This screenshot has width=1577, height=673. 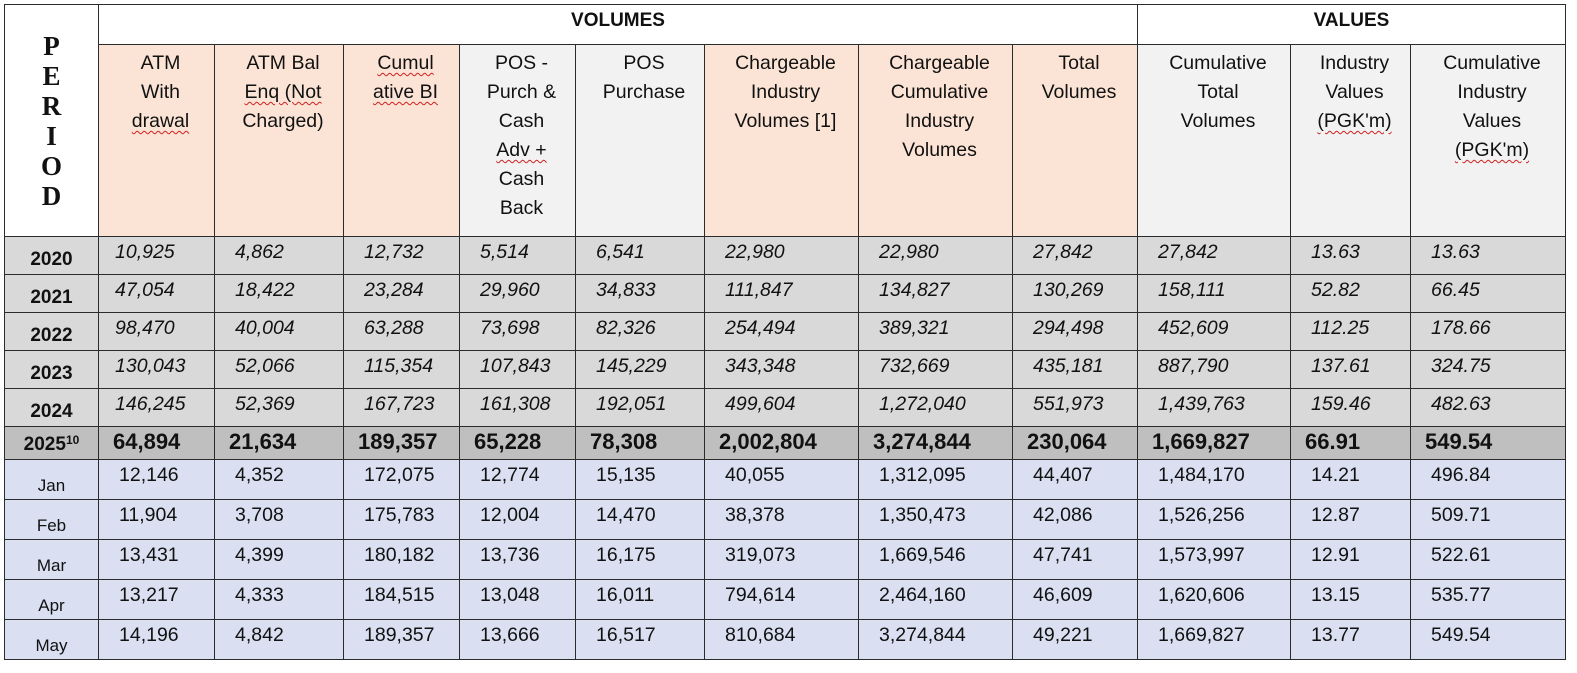 I want to click on value-cell-atm-withdrawal: 130,043, so click(x=156, y=369).